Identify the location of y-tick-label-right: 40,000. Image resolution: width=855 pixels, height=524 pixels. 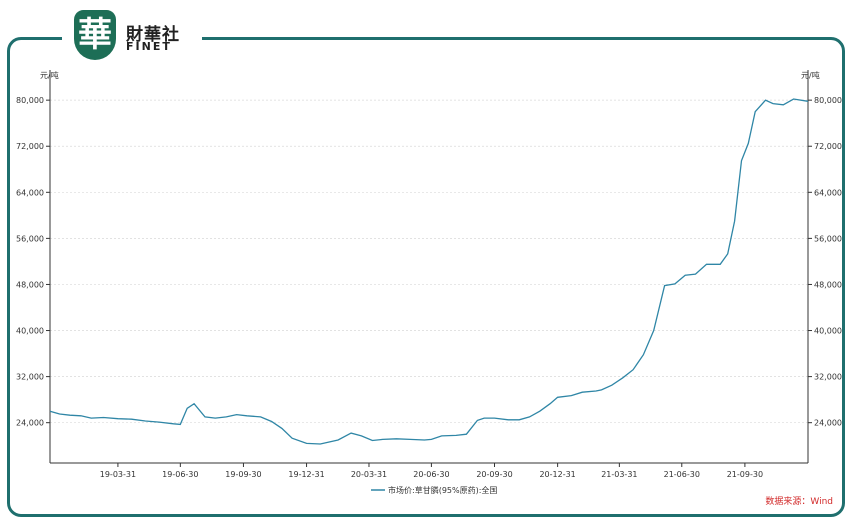
(828, 331).